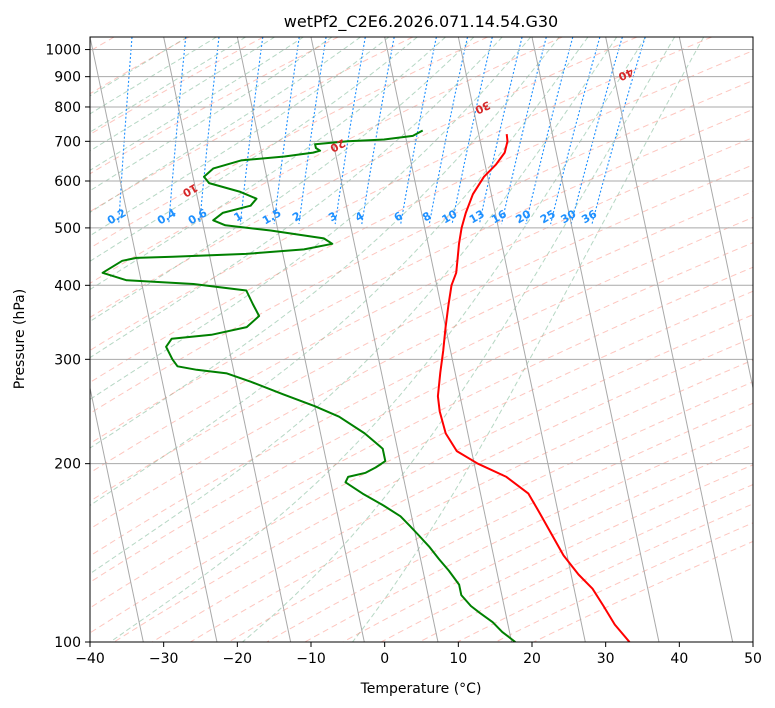  What do you see at coordinates (426, 216) in the screenshot?
I see `mixing-ratio-label: 8` at bounding box center [426, 216].